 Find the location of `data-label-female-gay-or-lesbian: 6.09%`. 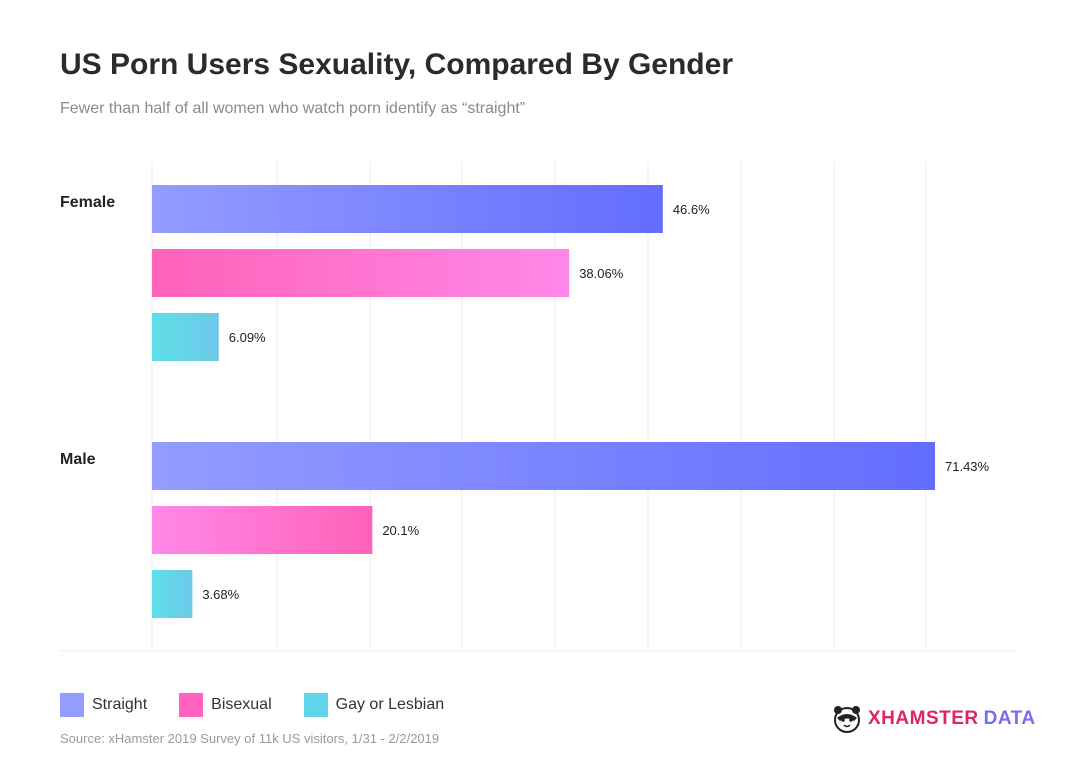

data-label-female-gay-or-lesbian: 6.09% is located at coordinates (247, 337).